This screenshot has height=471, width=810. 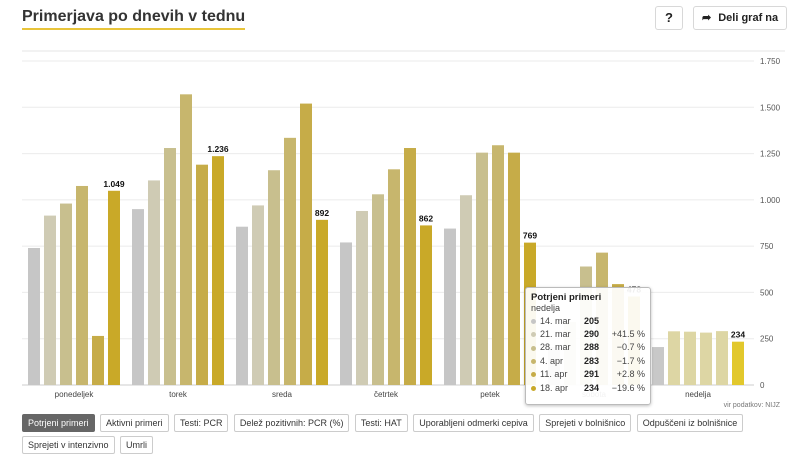 What do you see at coordinates (628, 334) in the screenshot?
I see `tooltip-change: +41.5 %` at bounding box center [628, 334].